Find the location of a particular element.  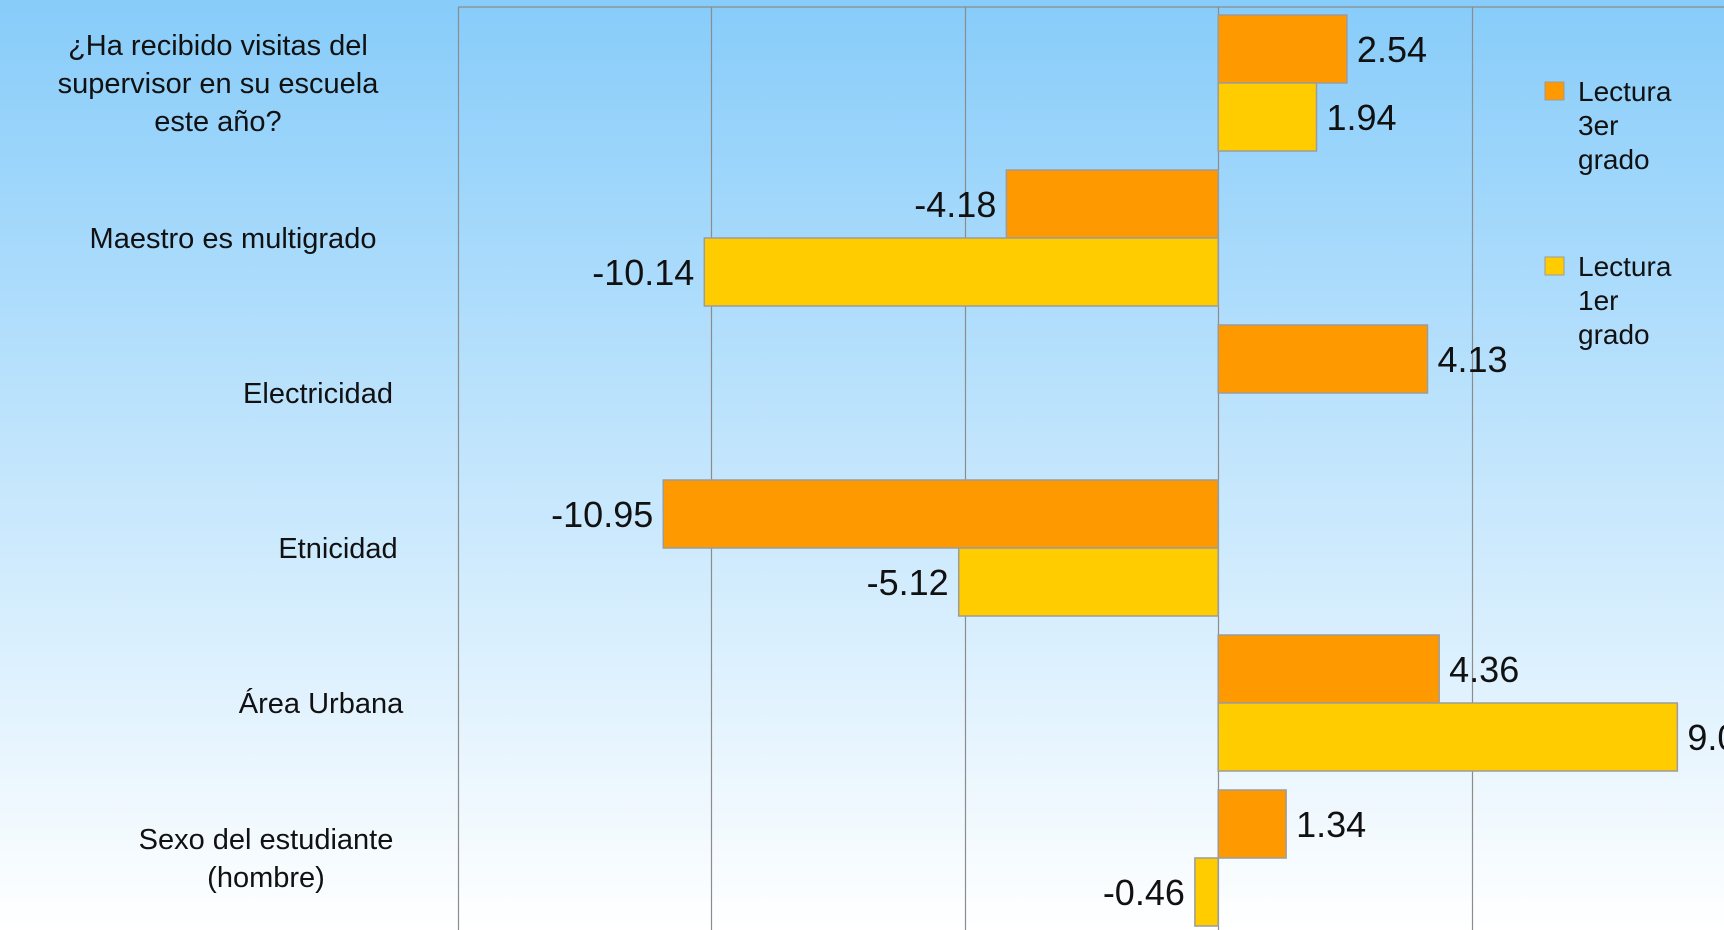

category-label: (hombre) is located at coordinates (266, 878).